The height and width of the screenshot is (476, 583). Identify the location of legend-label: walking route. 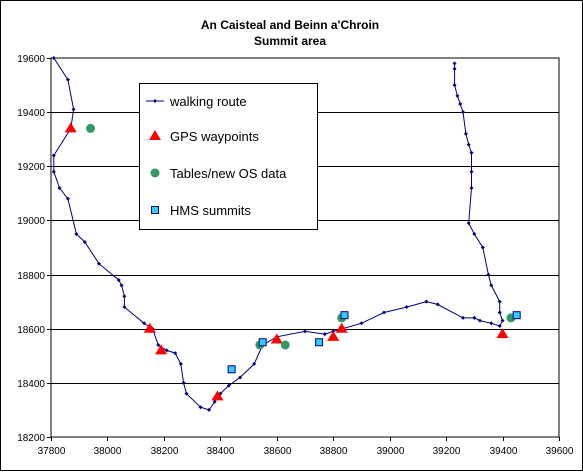
(208, 101).